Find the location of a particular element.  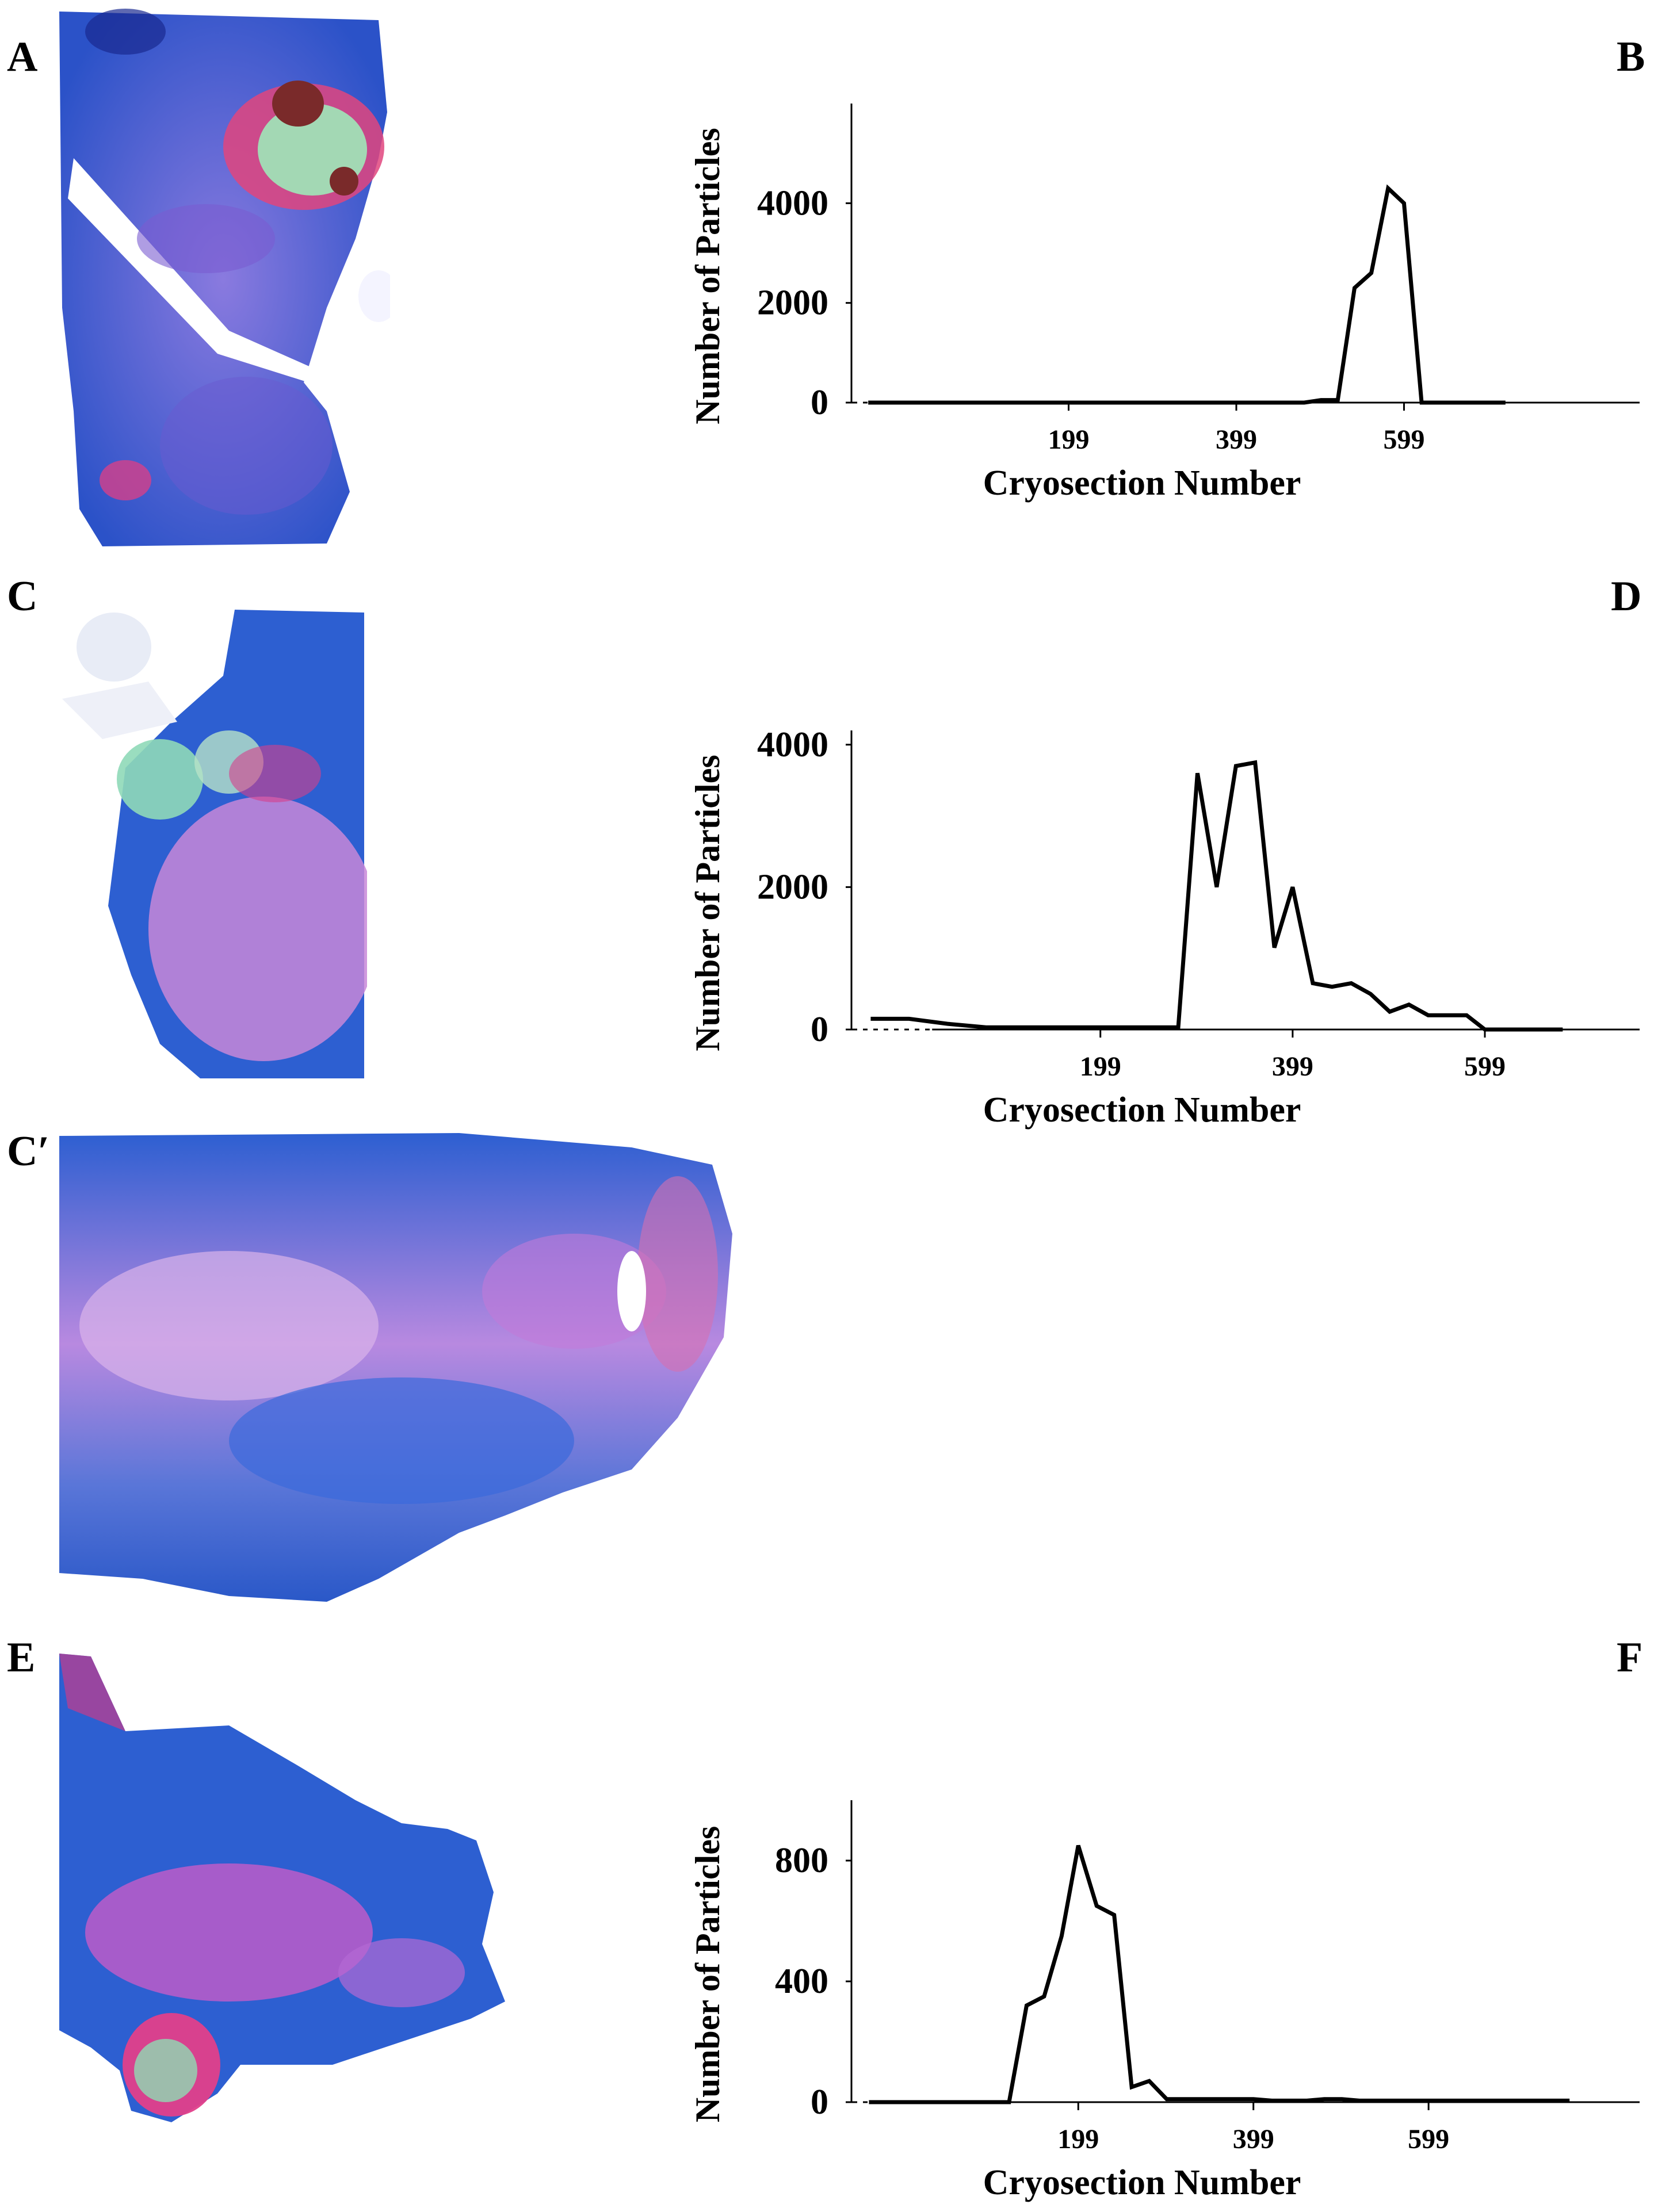

y-tick-label: 800 is located at coordinates (801, 1860).